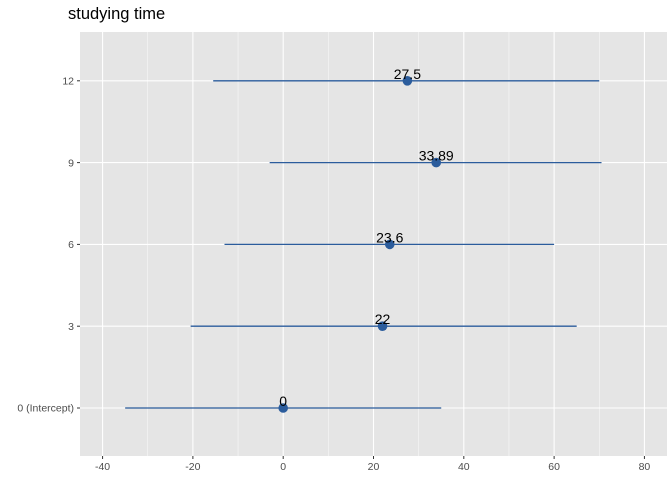  I want to click on x-tick-label: 20, so click(374, 467).